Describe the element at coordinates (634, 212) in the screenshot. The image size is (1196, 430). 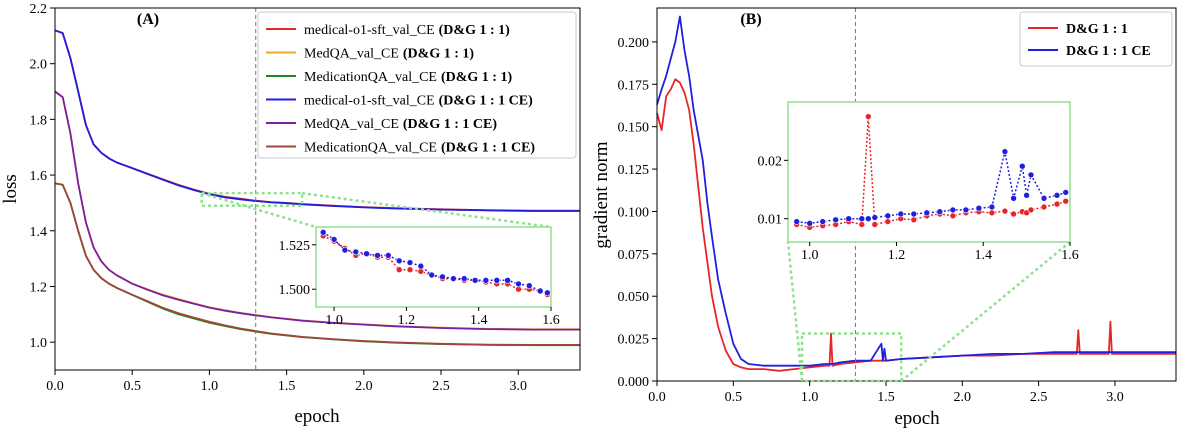
I see `y-tick-label: 0.100` at that location.